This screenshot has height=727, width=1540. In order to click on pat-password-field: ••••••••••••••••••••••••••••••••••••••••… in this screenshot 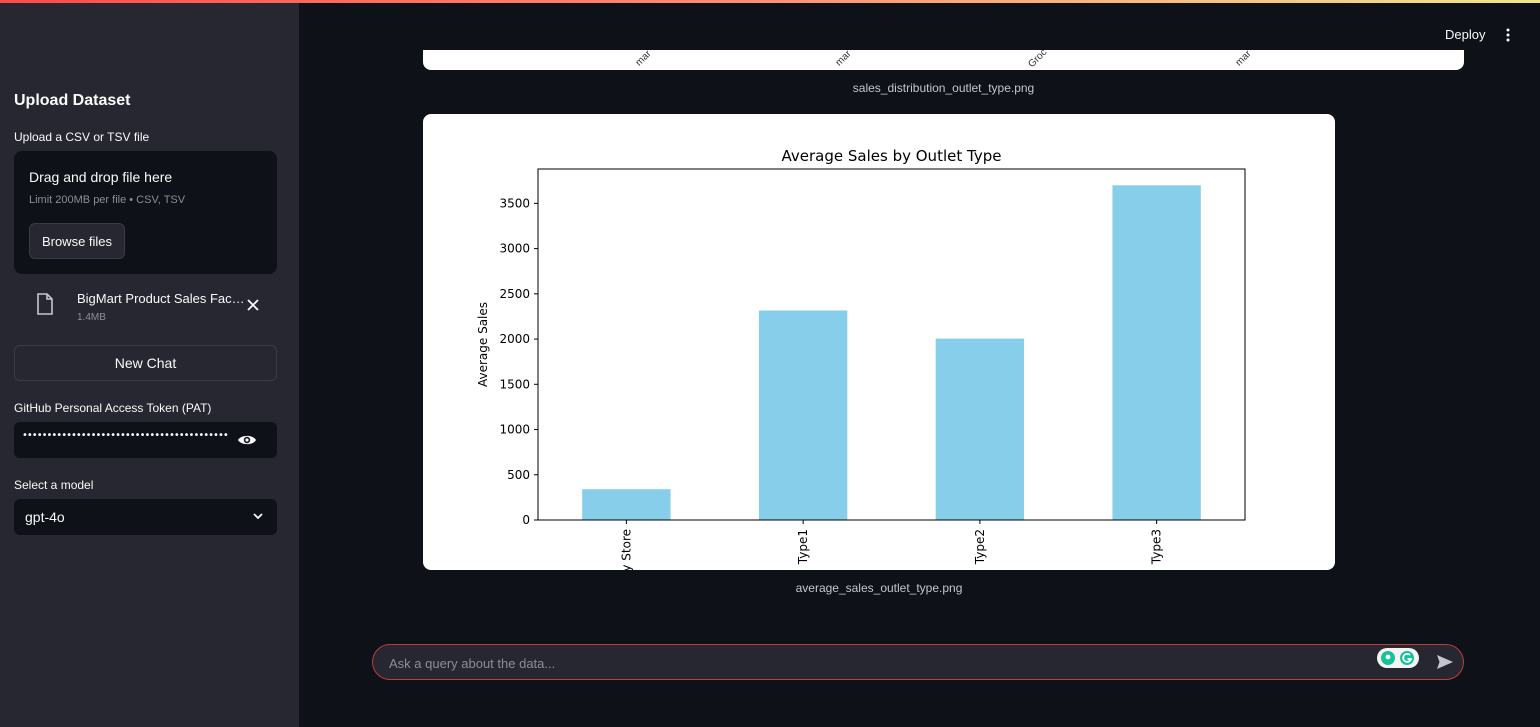, I will do `click(145, 440)`.